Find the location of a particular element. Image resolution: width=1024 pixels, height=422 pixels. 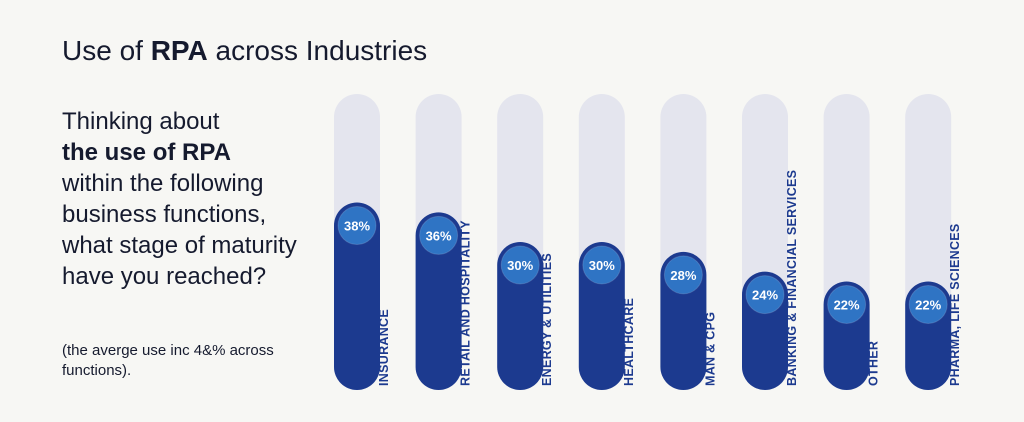

title-prefix: Use of is located at coordinates (106, 50).